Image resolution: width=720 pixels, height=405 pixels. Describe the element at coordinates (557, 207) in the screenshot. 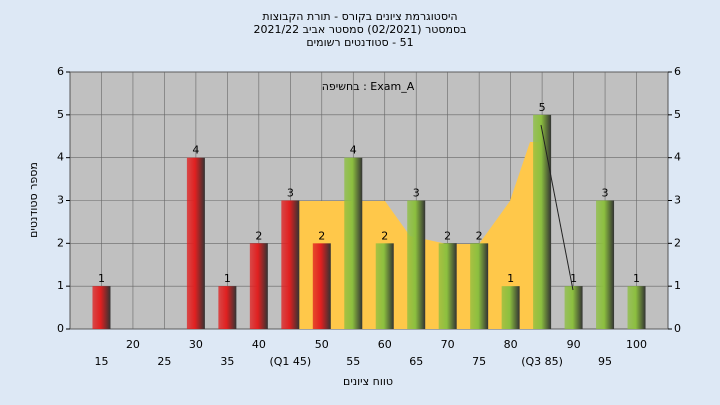

I see `trend-line` at that location.